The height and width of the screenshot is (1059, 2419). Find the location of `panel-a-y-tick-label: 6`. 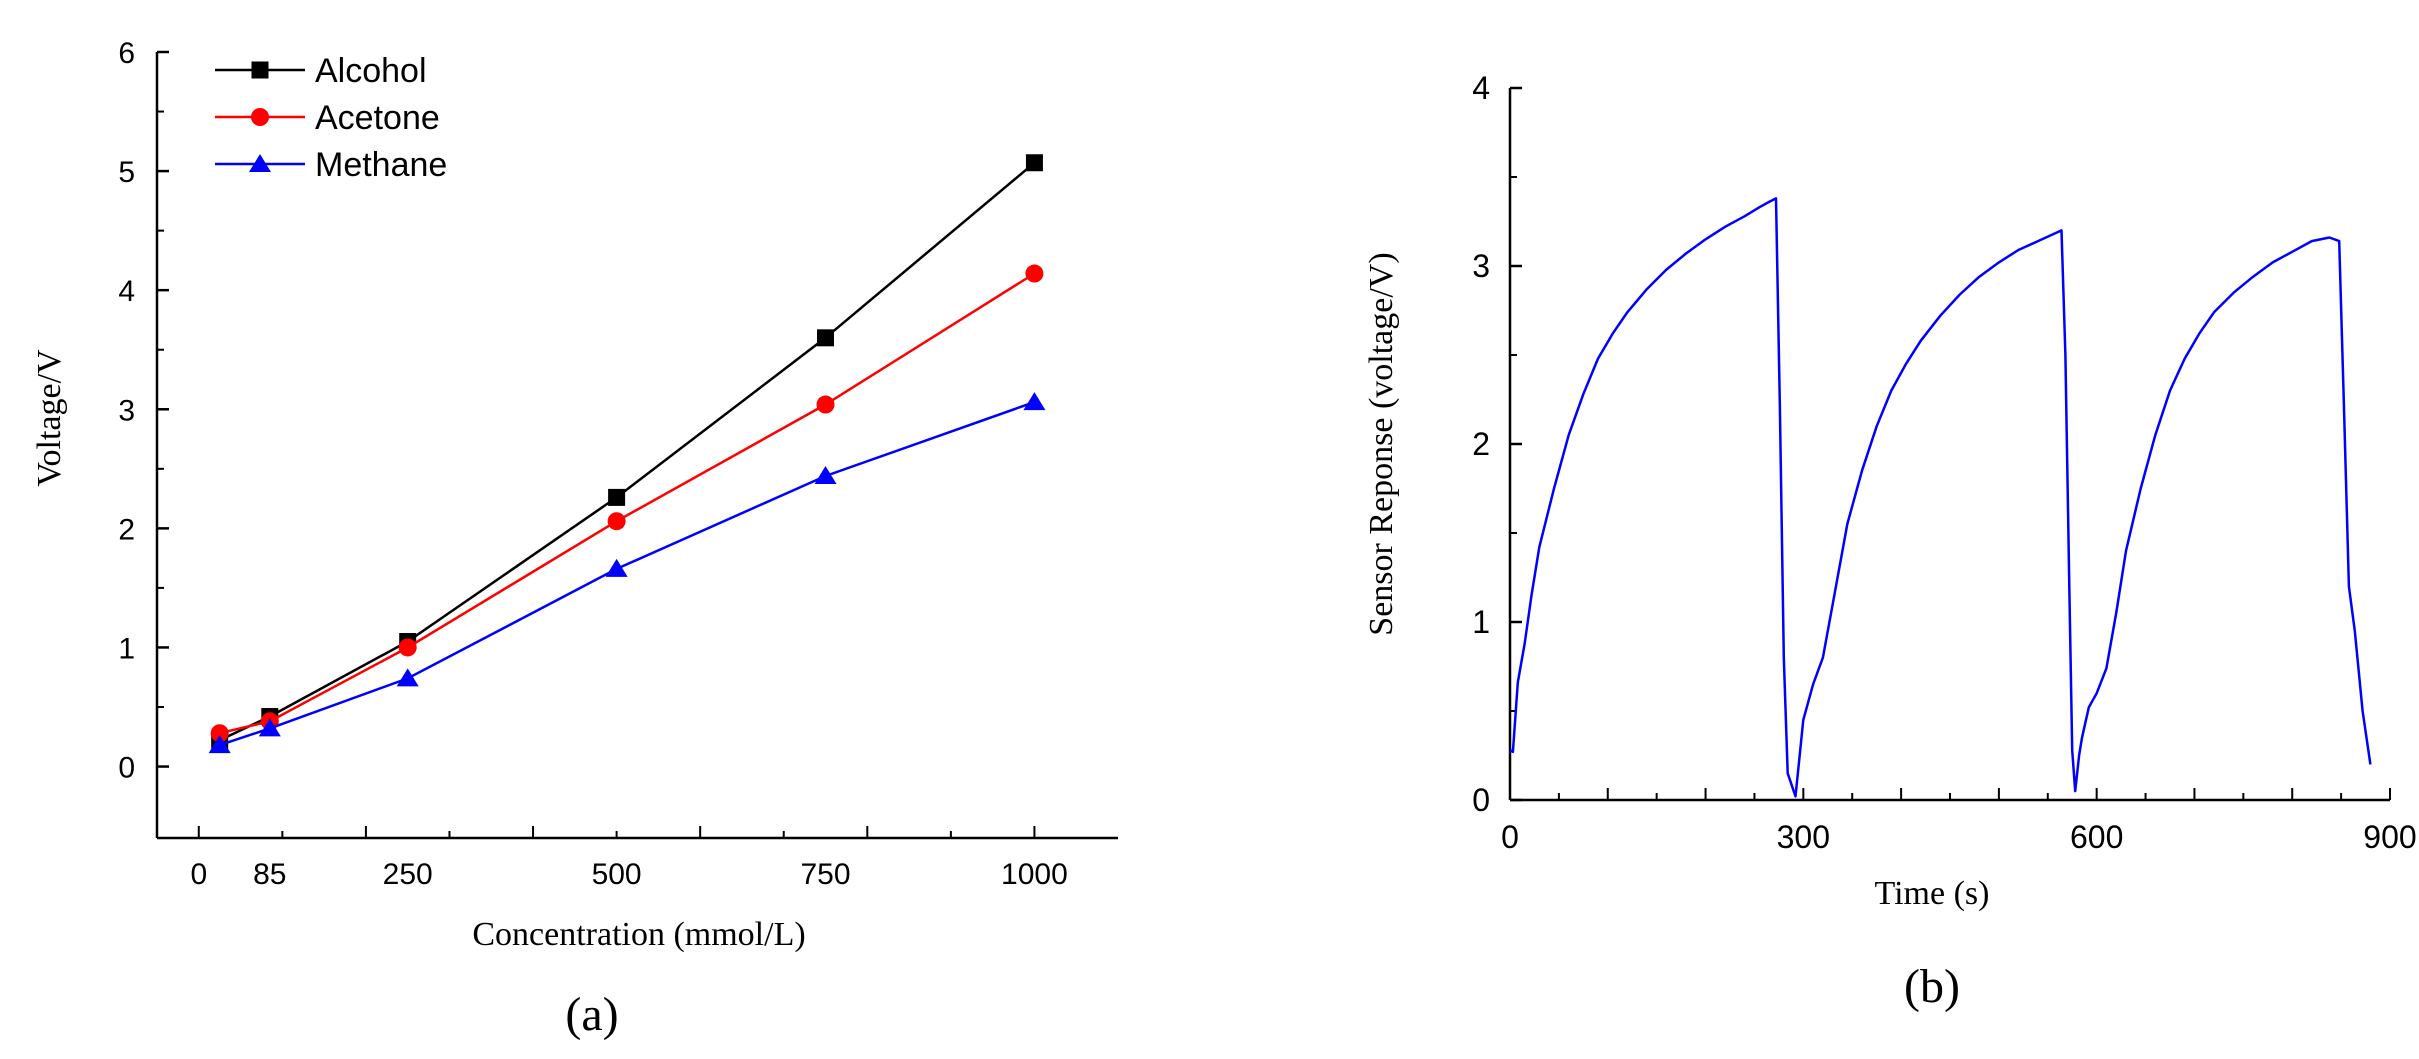

panel-a-y-tick-label: 6 is located at coordinates (126, 53).